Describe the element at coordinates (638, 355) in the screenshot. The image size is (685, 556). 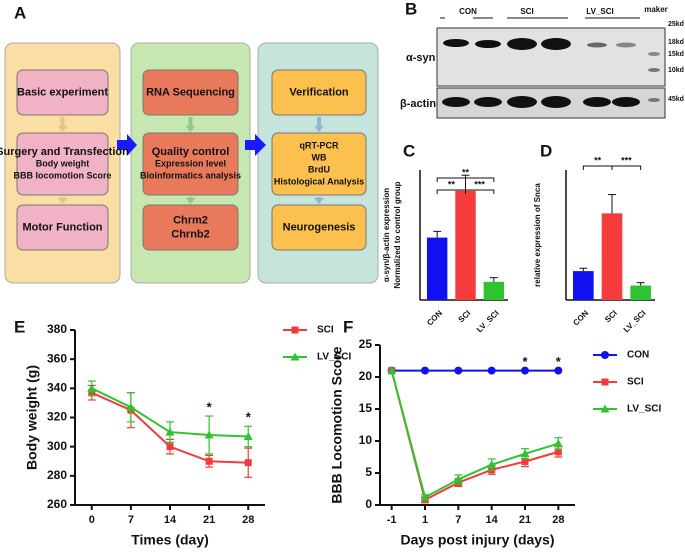
I see `legend-label: CON` at that location.